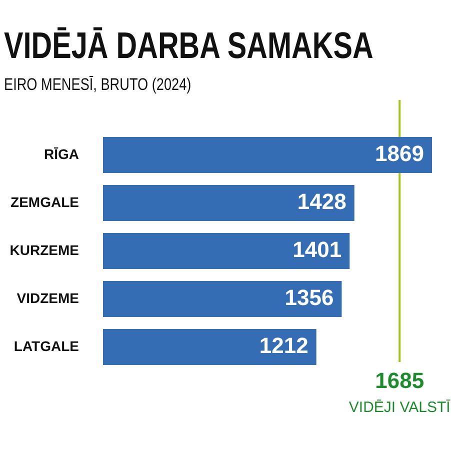 Image resolution: width=451 pixels, height=457 pixels. Describe the element at coordinates (317, 249) in the screenshot. I see `data-label: 1401` at that location.